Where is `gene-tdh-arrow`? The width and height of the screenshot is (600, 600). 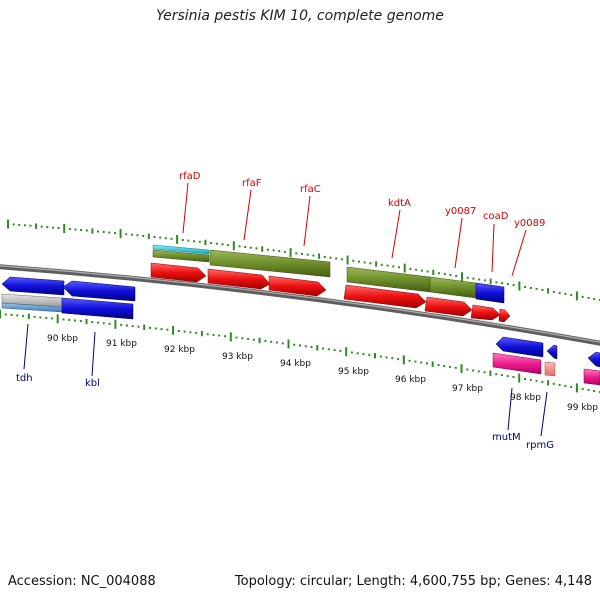
gene-tdh-arrow is located at coordinates (33, 286).